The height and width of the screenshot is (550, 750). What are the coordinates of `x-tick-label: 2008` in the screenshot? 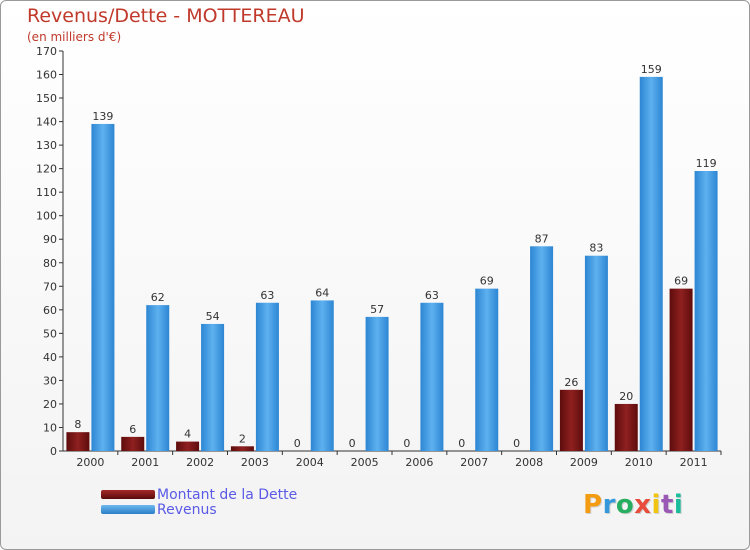 It's located at (529, 462).